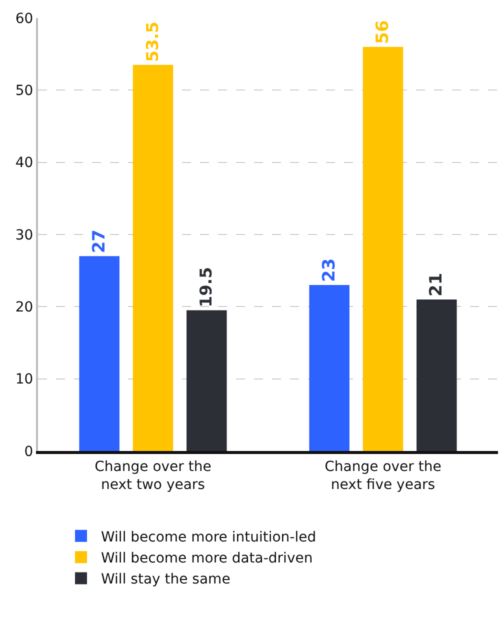  What do you see at coordinates (24, 308) in the screenshot?
I see `y-tick-label: 20` at bounding box center [24, 308].